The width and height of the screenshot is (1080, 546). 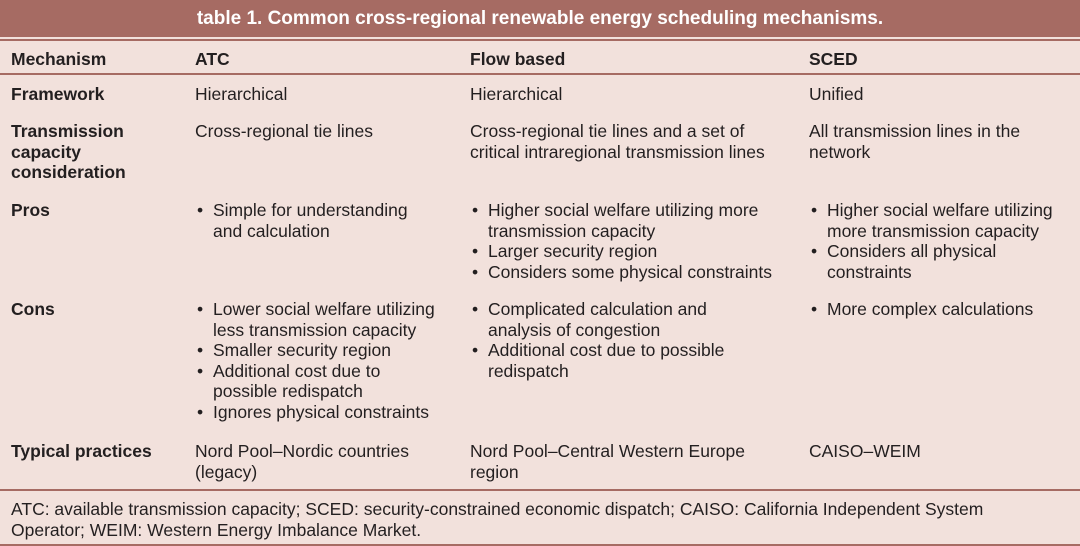 What do you see at coordinates (607, 461) in the screenshot?
I see `cell-flow-based: Nord Pool–Central Western Europe region` at bounding box center [607, 461].